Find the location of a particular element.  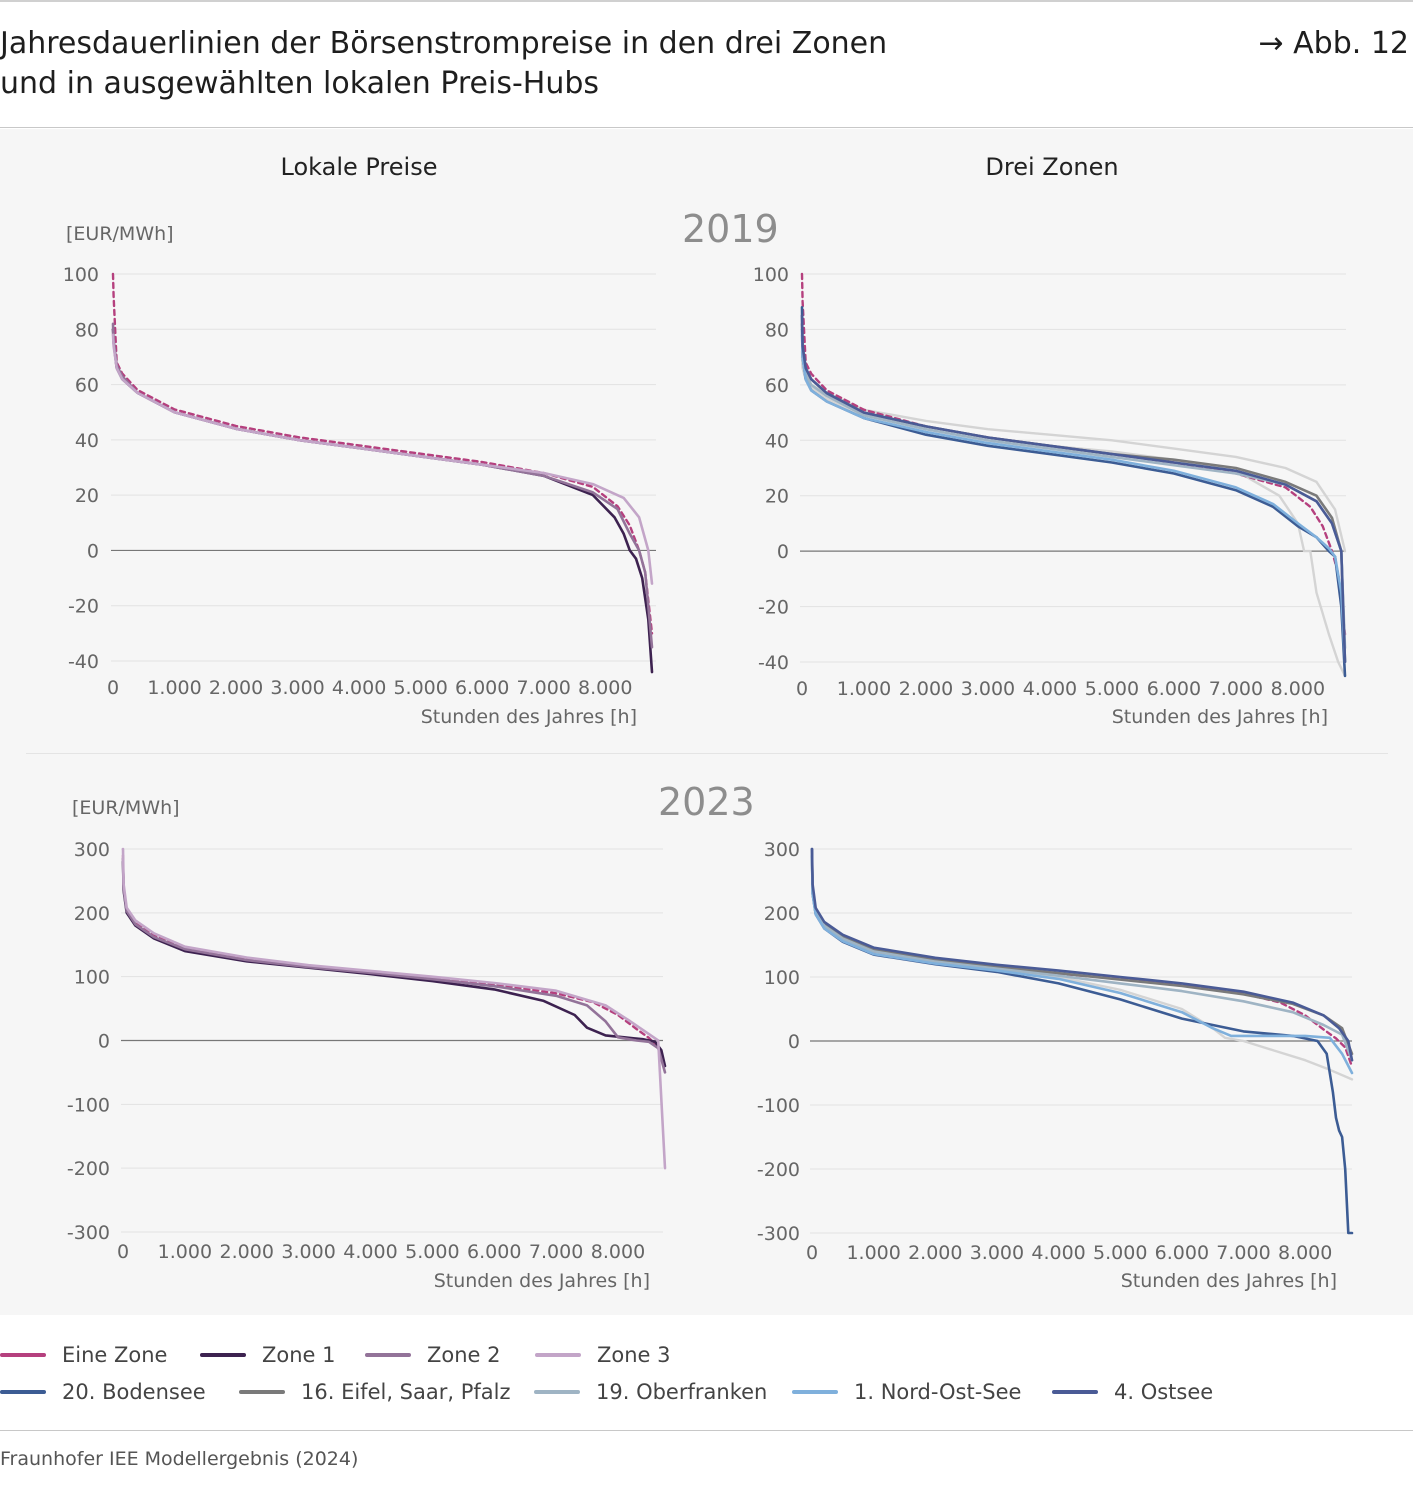

legend-item-eifel-saar-pfalz: 16. Eifel, Saar, Pfalz is located at coordinates (375, 1392).